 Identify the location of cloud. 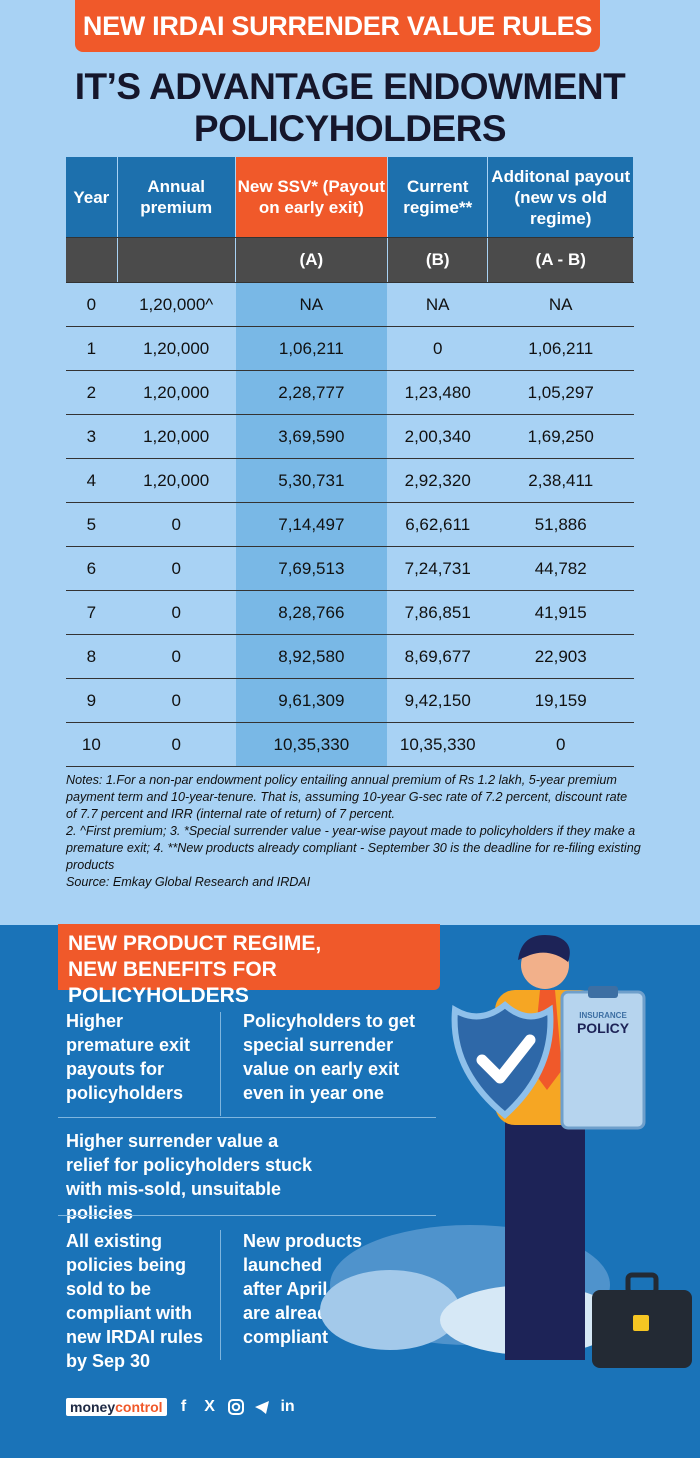
(390, 1310).